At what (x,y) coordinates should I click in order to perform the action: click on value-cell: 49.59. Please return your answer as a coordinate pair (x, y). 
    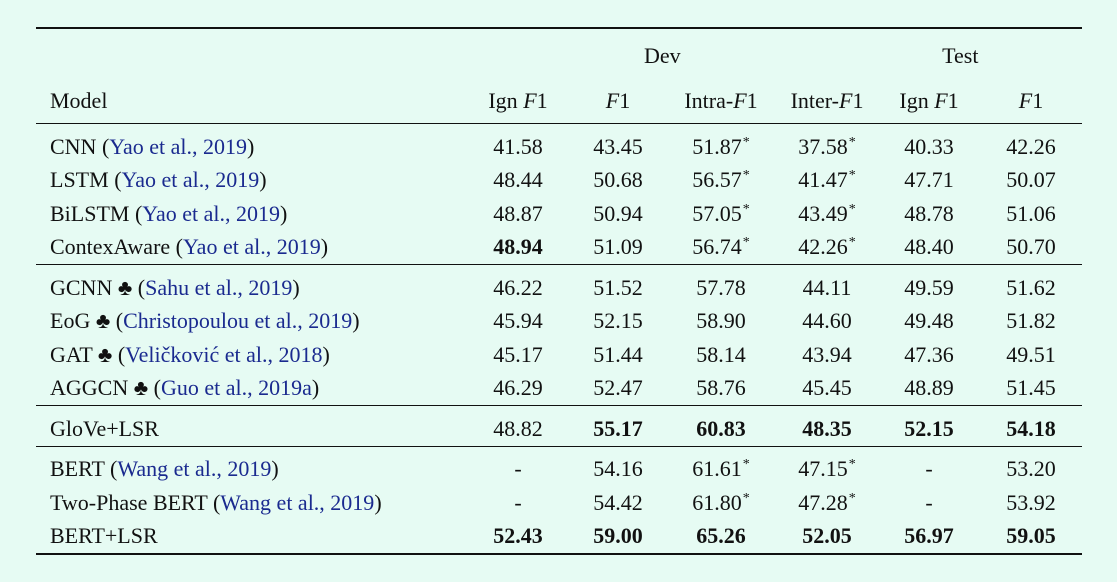
    Looking at the image, I should click on (929, 285).